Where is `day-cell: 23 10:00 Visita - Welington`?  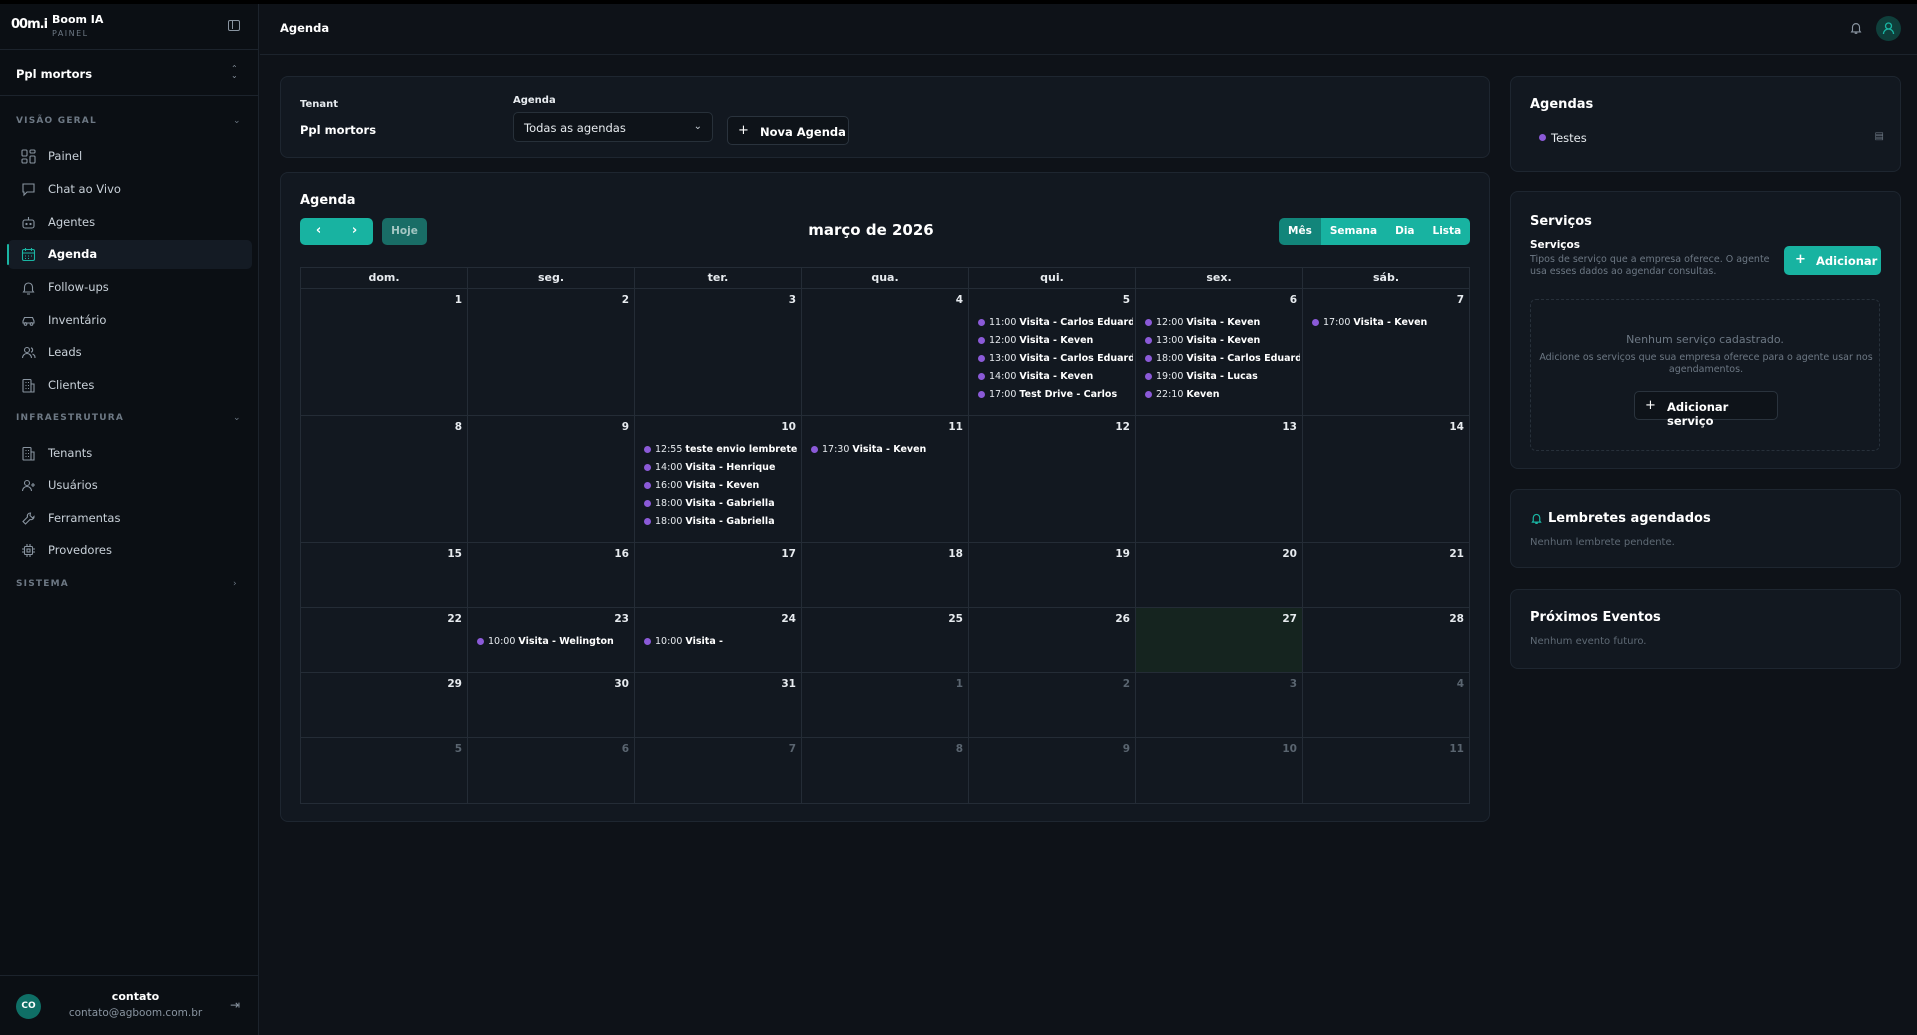
day-cell: 23 10:00 Visita - Welington is located at coordinates (551, 640).